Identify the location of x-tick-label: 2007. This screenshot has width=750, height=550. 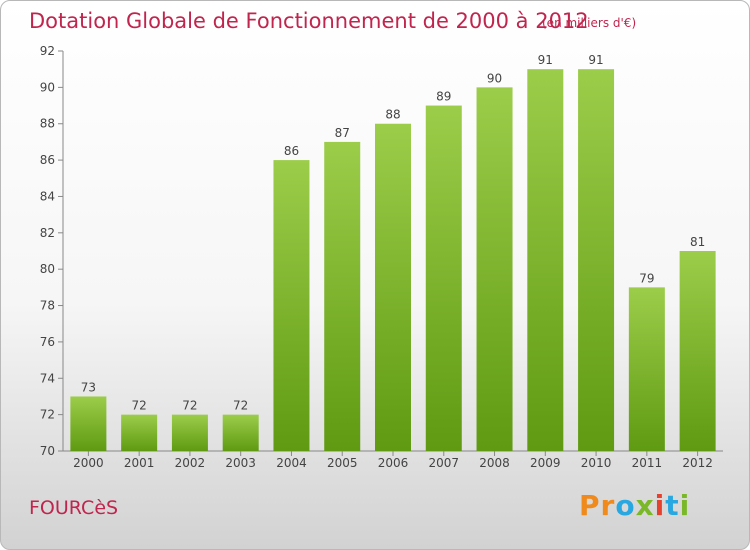
(443, 463).